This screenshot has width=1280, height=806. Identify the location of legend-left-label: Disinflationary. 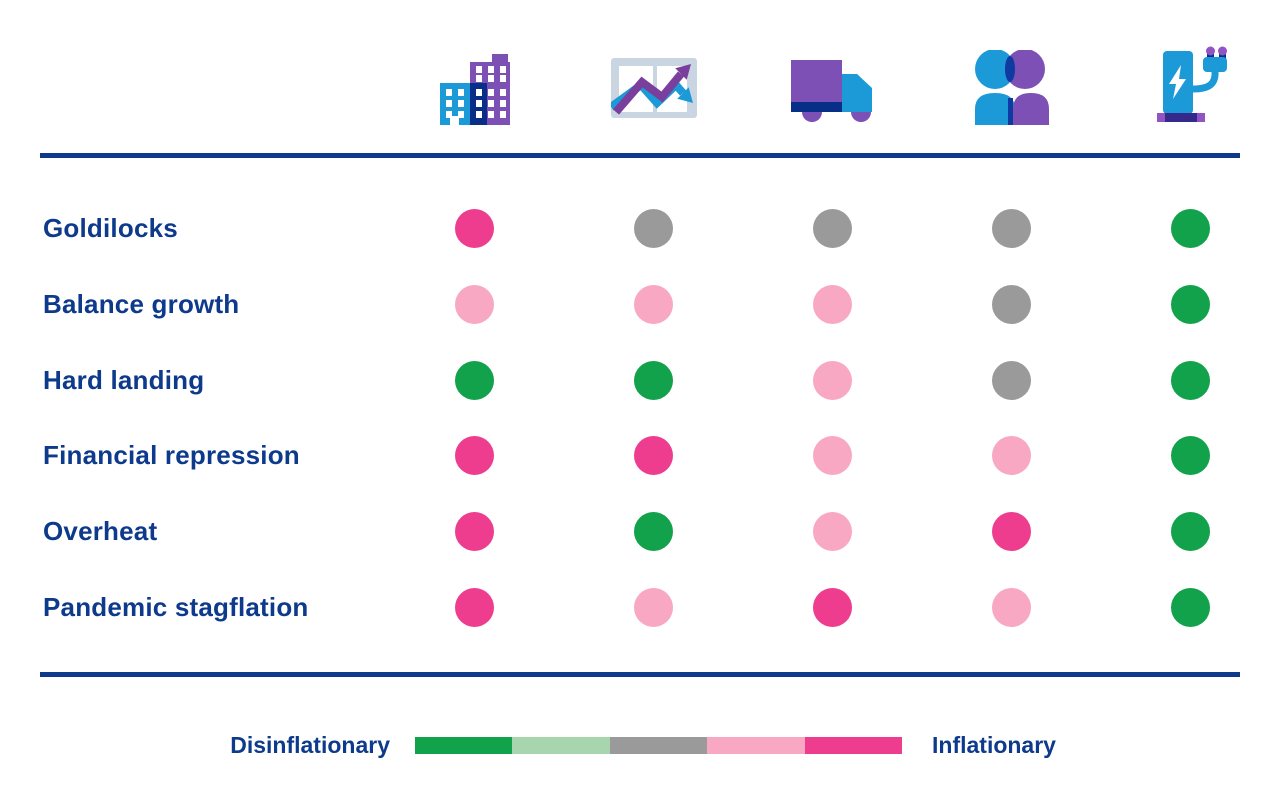
(310, 745).